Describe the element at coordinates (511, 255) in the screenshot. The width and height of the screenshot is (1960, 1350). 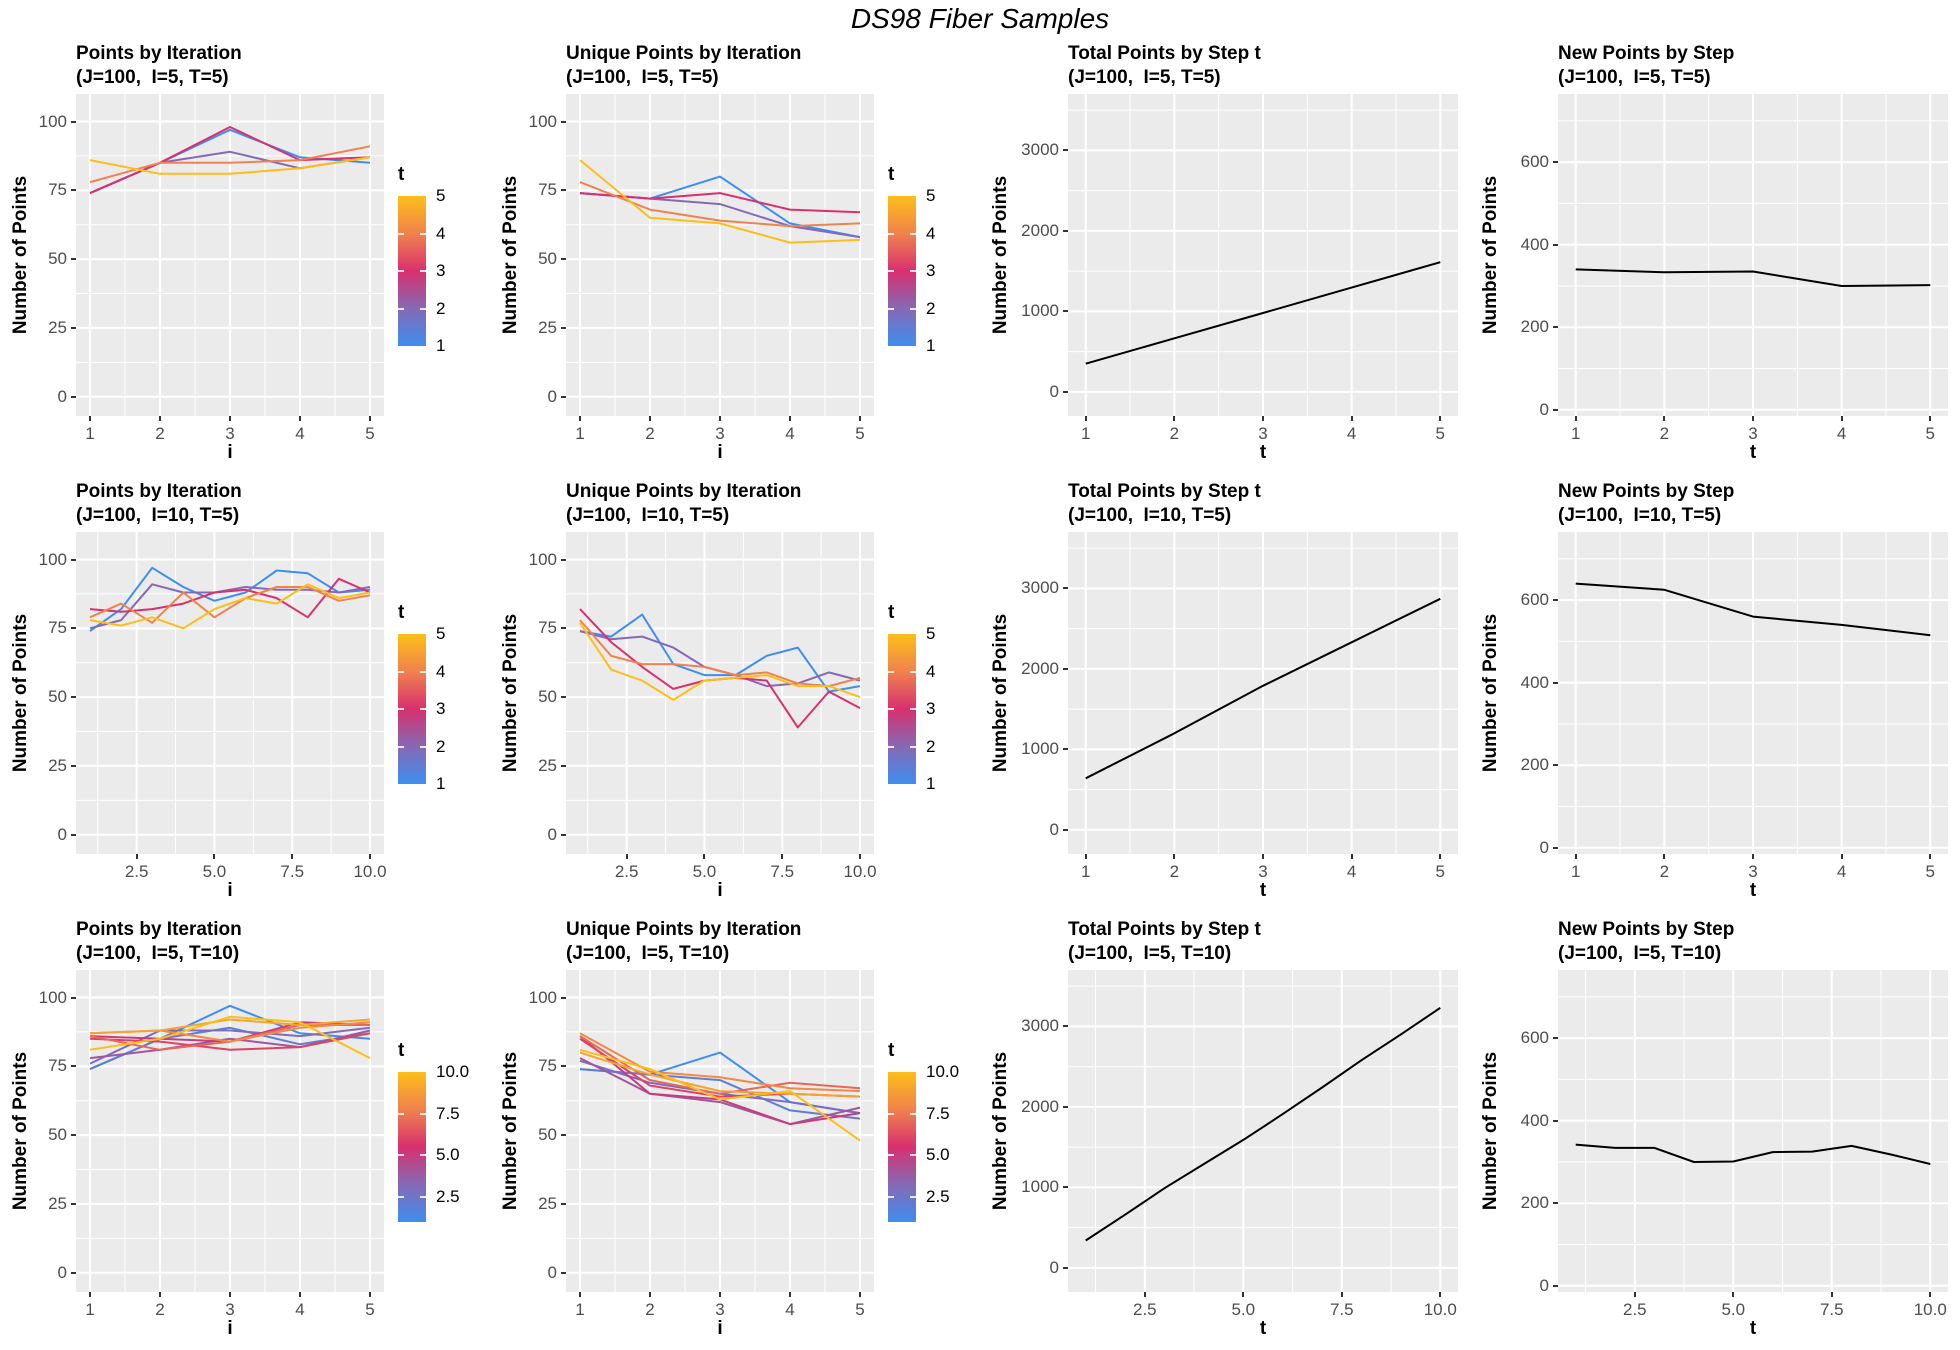
I see `y-axis-label-strip: Number of Points` at that location.